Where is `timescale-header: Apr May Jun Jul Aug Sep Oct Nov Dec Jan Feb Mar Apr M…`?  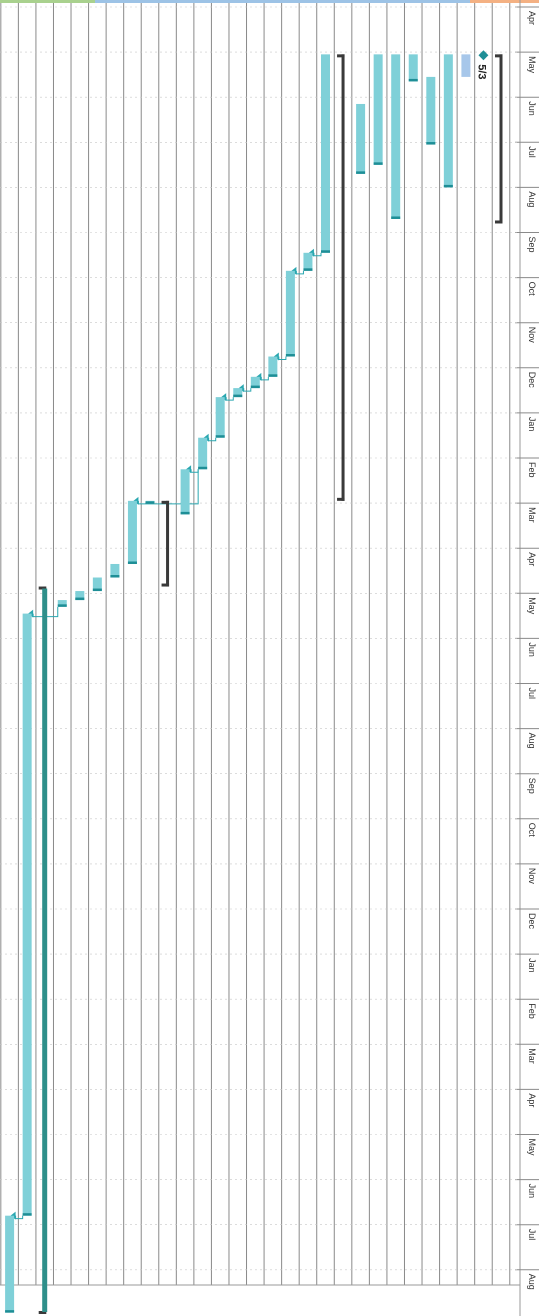 timescale-header: Apr May Jun Jul Aug Sep Oct Nov Dec Jan Feb Mar Apr M… is located at coordinates (532, 650).